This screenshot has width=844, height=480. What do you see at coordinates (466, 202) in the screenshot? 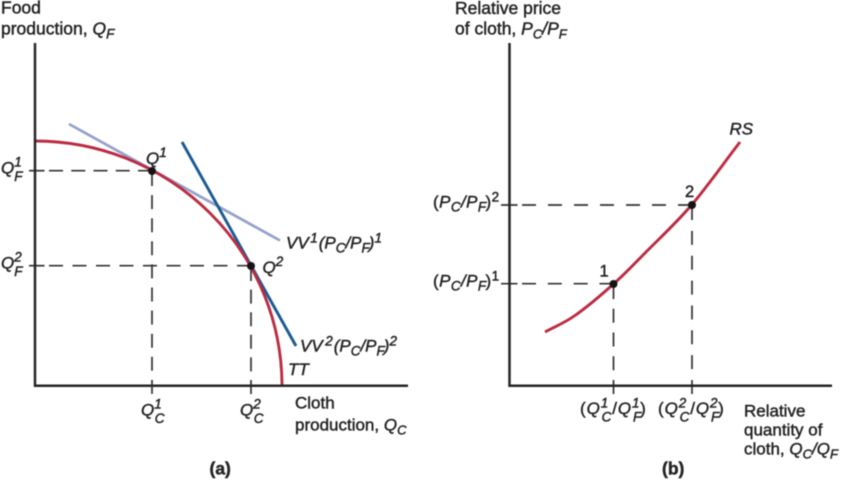
I see `svg-text: (PC/PF)2` at bounding box center [466, 202].